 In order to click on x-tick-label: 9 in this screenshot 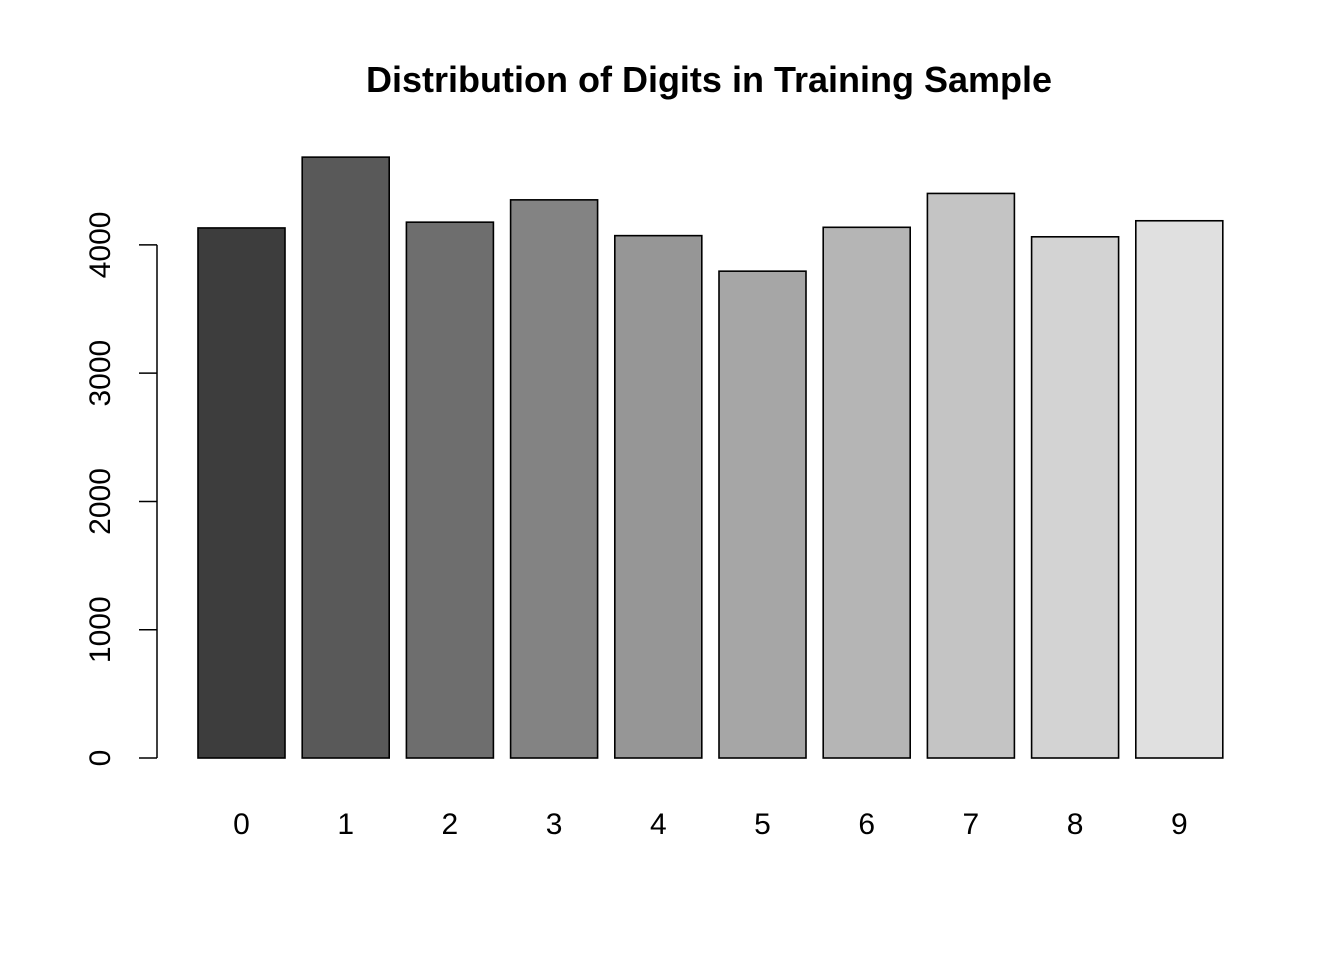, I will do `click(1179, 824)`.